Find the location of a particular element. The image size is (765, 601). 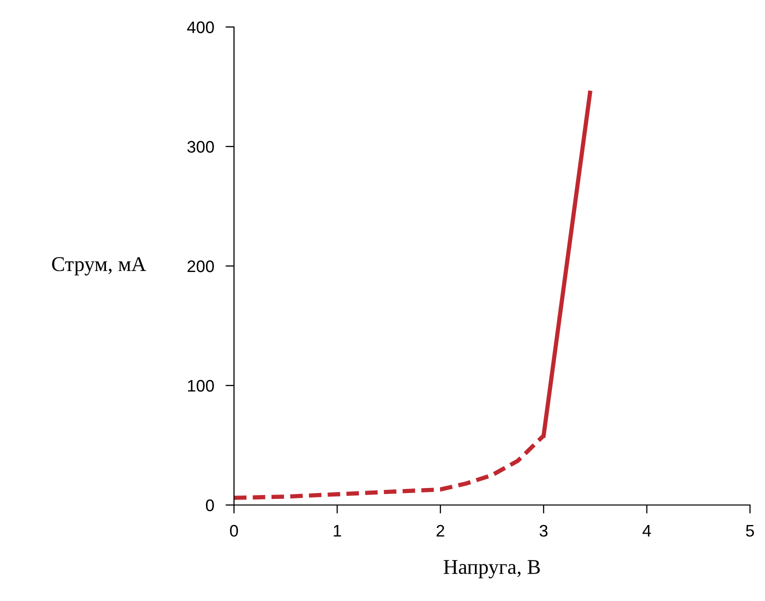

x-tick-label: 1 is located at coordinates (338, 531).